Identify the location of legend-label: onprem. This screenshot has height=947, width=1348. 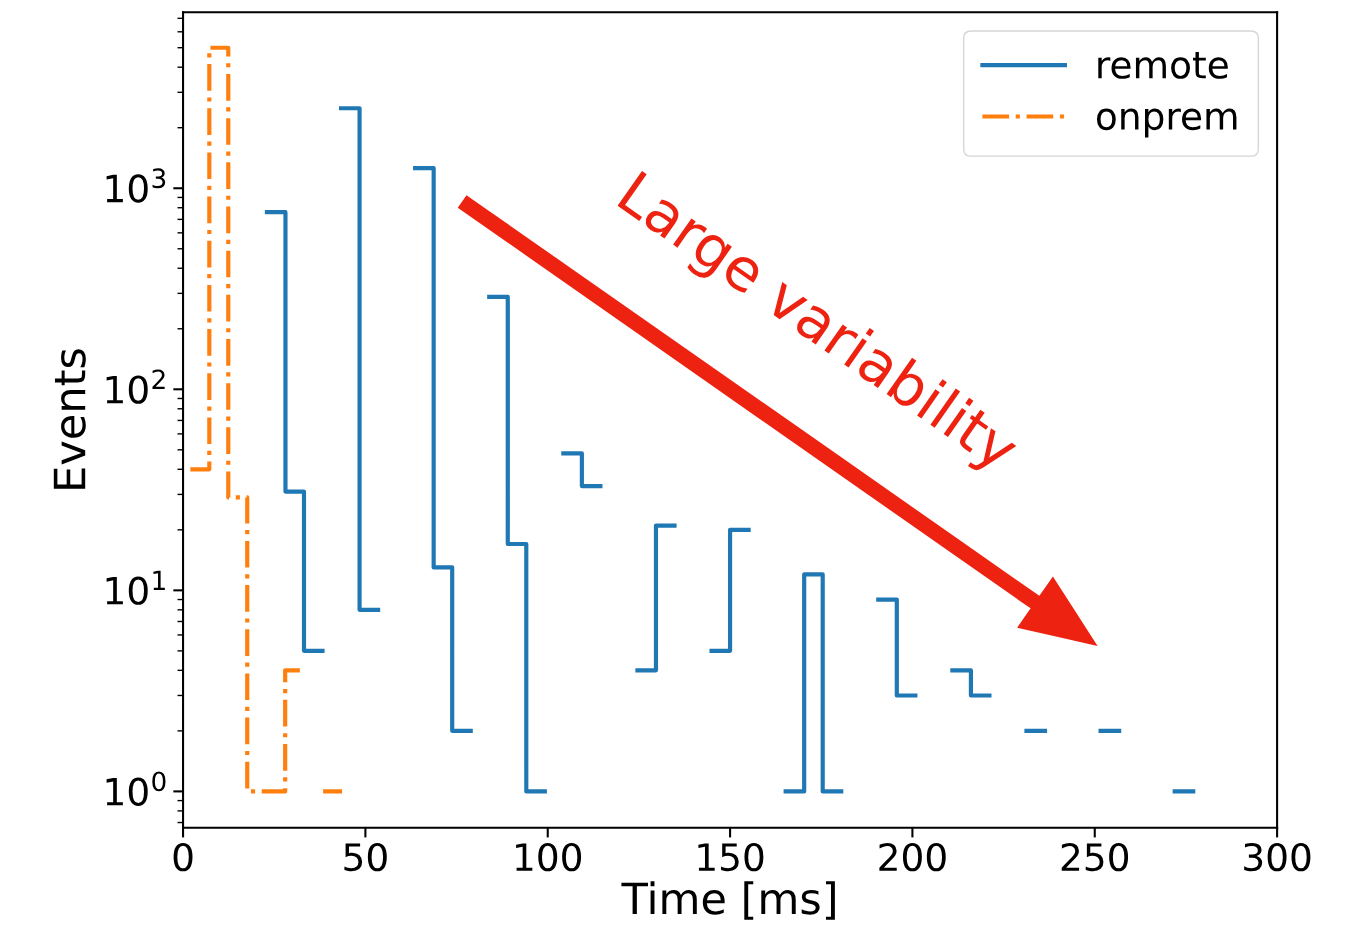
(1166, 123).